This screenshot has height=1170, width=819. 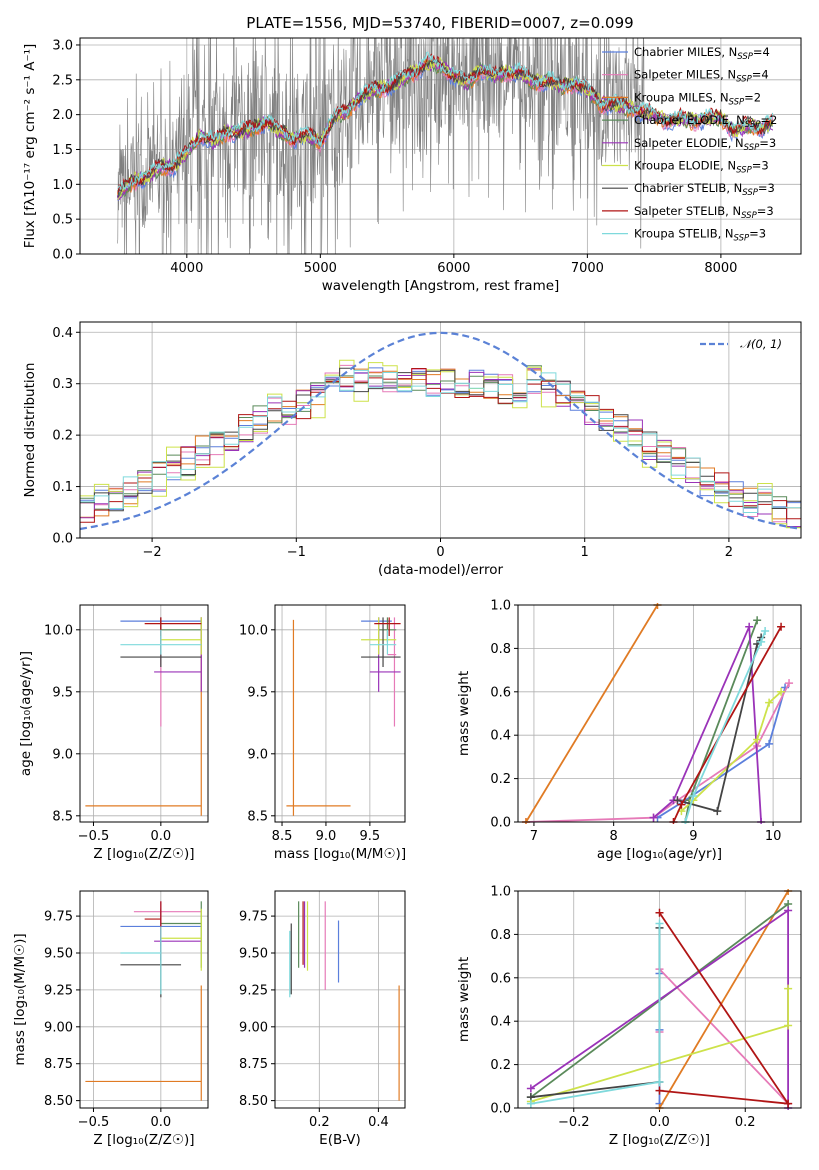 What do you see at coordinates (614, 836) in the screenshot?
I see `x-tick-label: 8` at bounding box center [614, 836].